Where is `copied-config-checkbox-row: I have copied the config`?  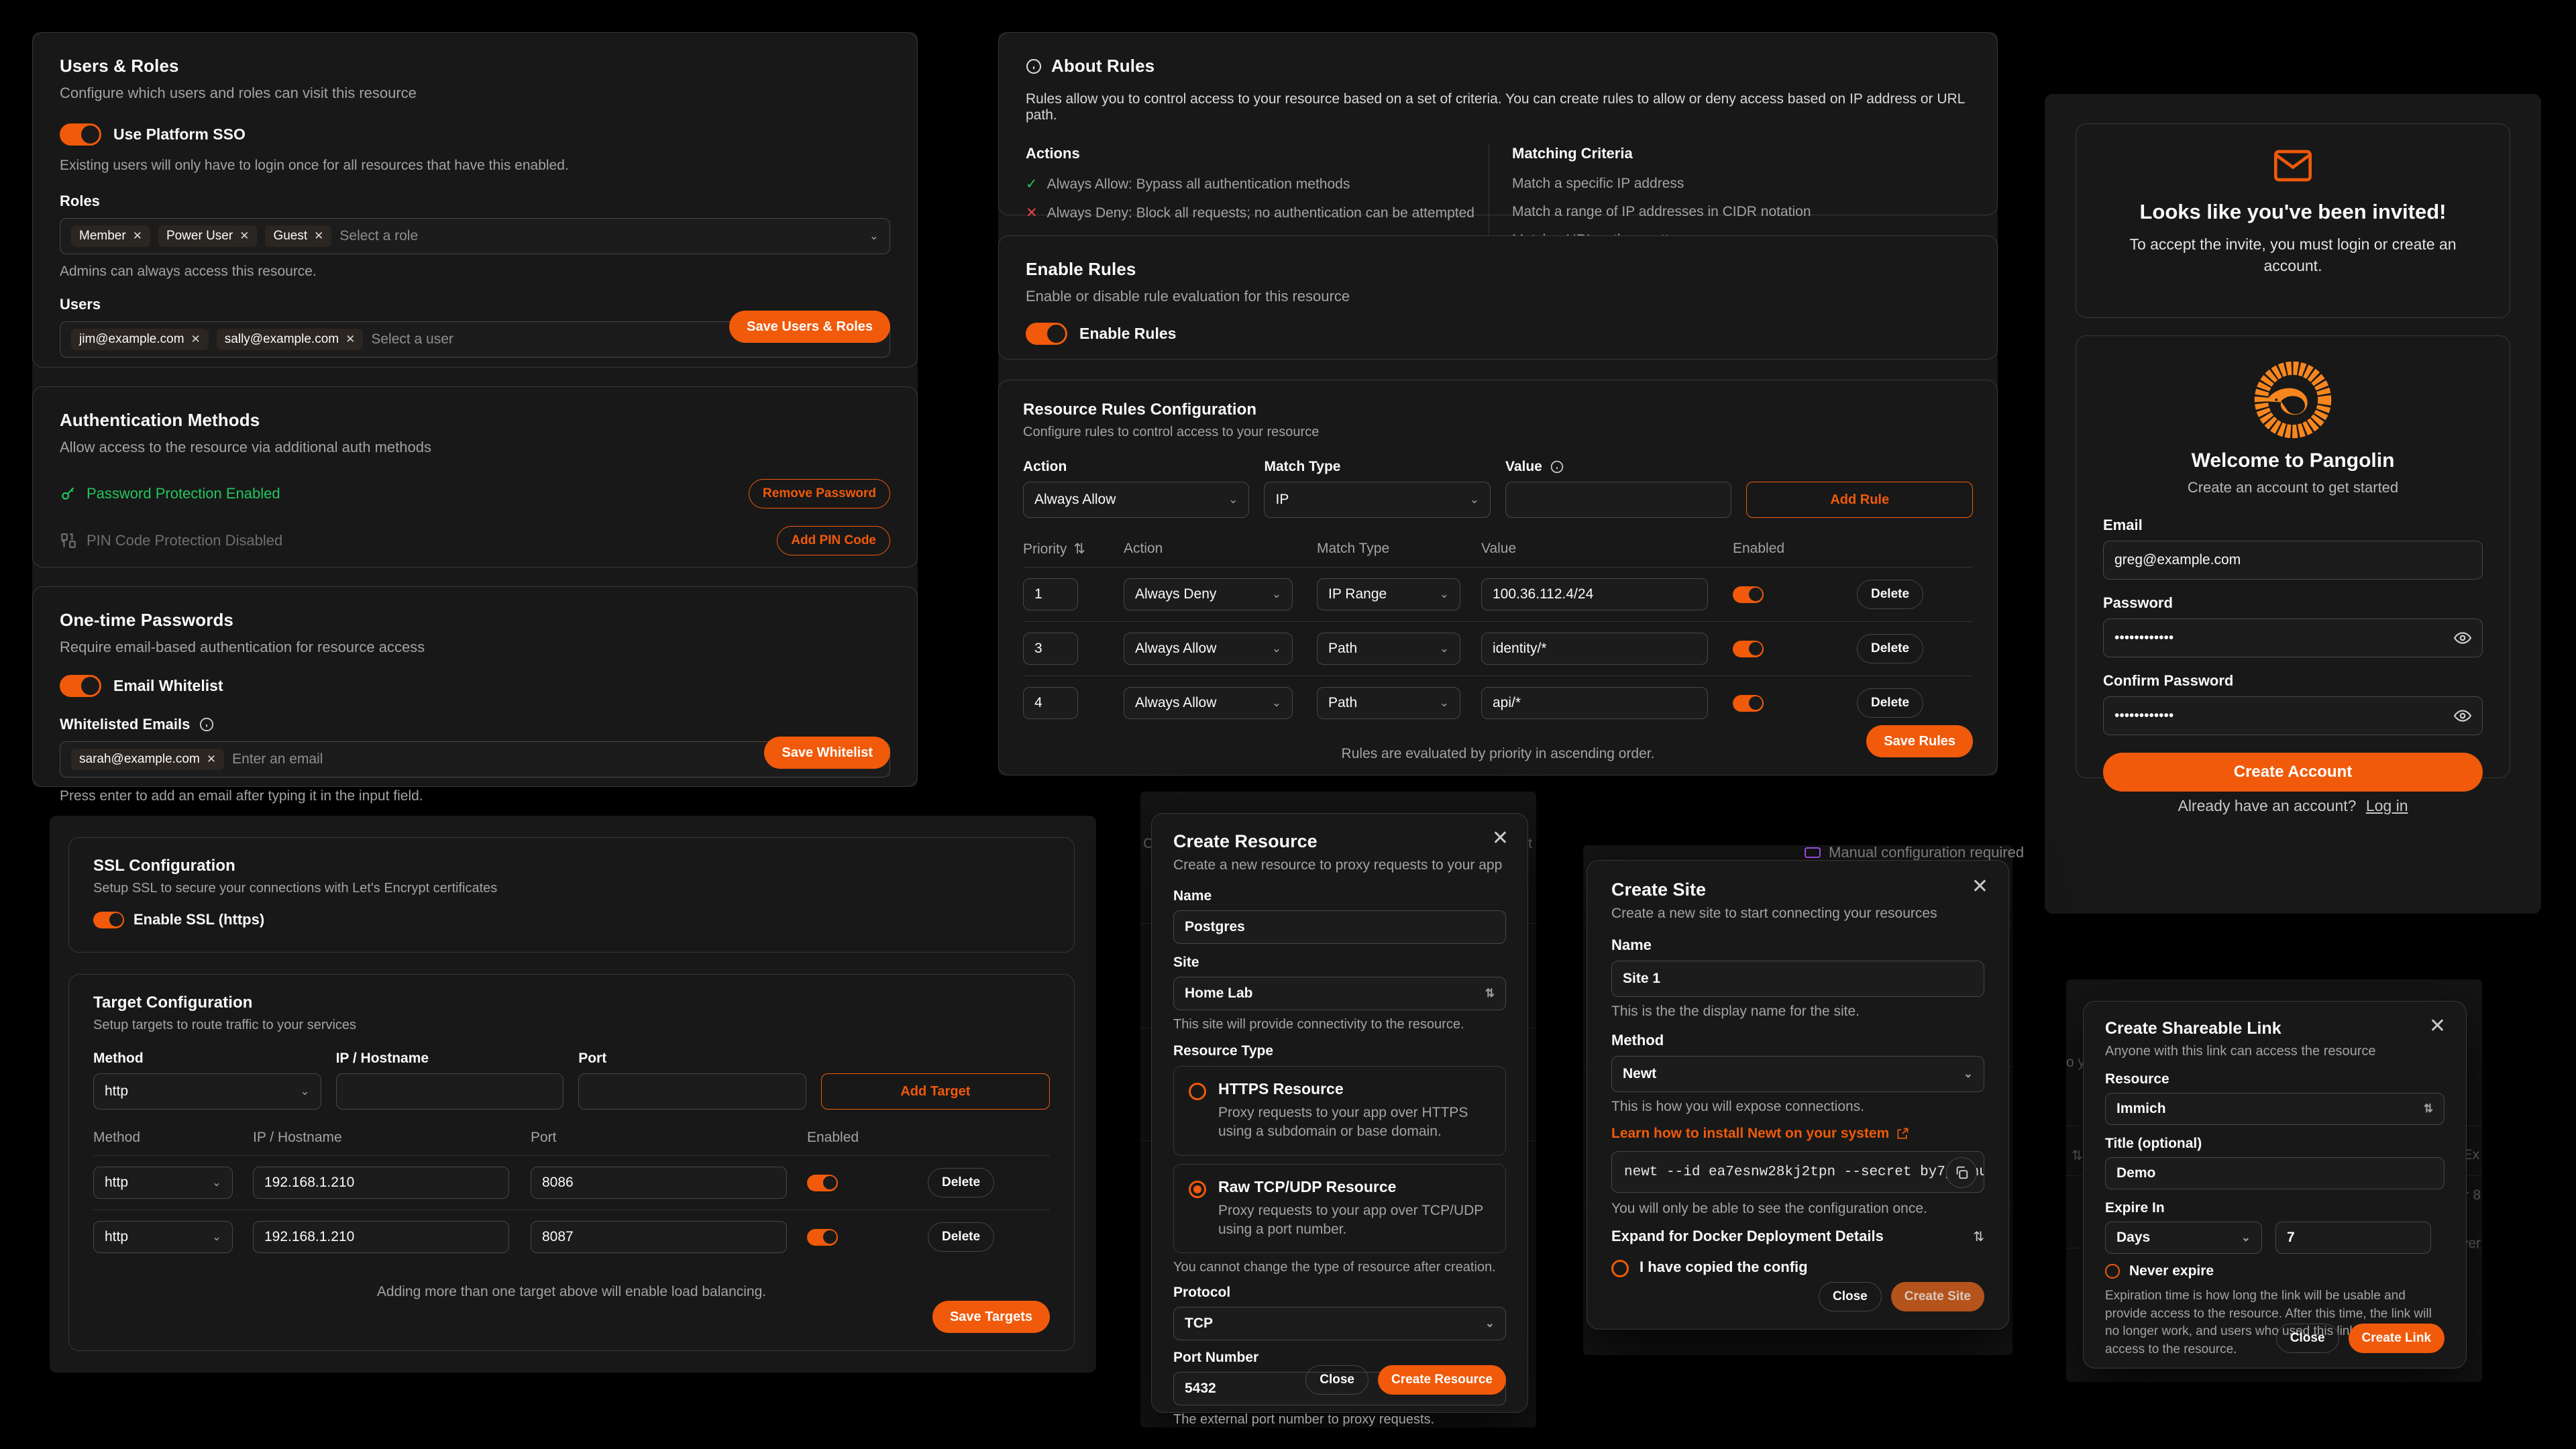
copied-config-checkbox-row: I have copied the config is located at coordinates (1797, 1267).